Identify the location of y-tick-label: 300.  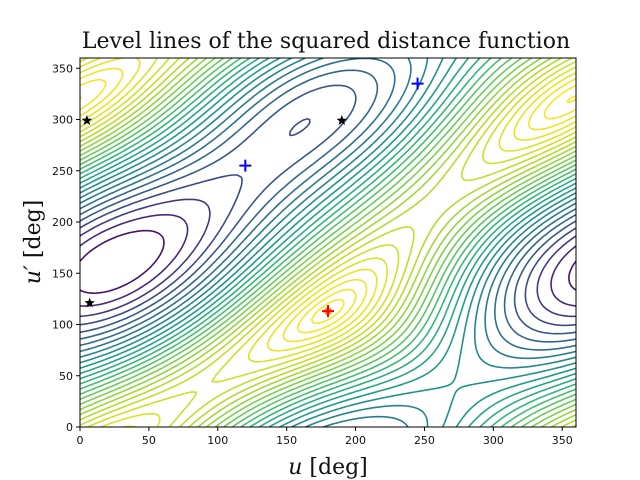
(62, 120).